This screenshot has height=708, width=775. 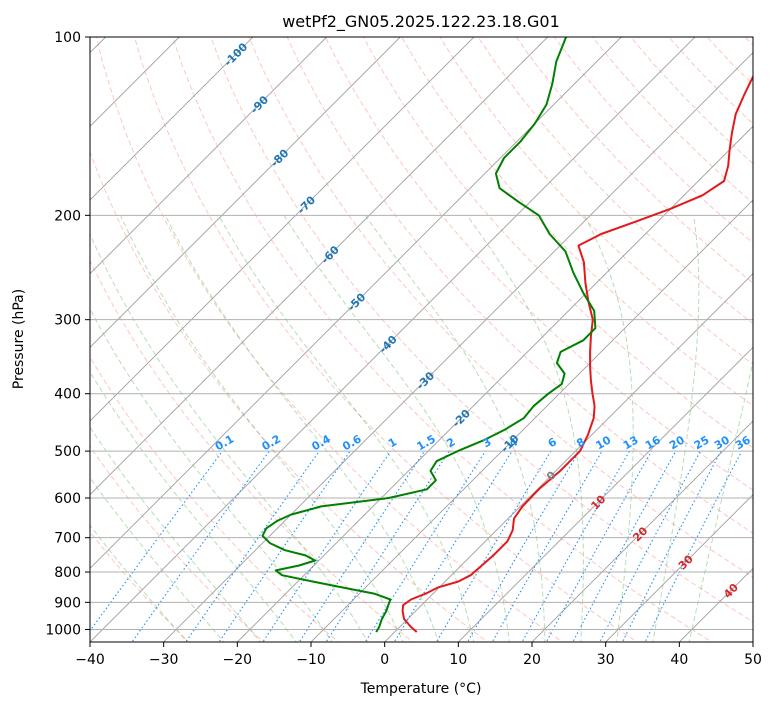 What do you see at coordinates (67, 38) in the screenshot?
I see `y-tick-label: 100` at bounding box center [67, 38].